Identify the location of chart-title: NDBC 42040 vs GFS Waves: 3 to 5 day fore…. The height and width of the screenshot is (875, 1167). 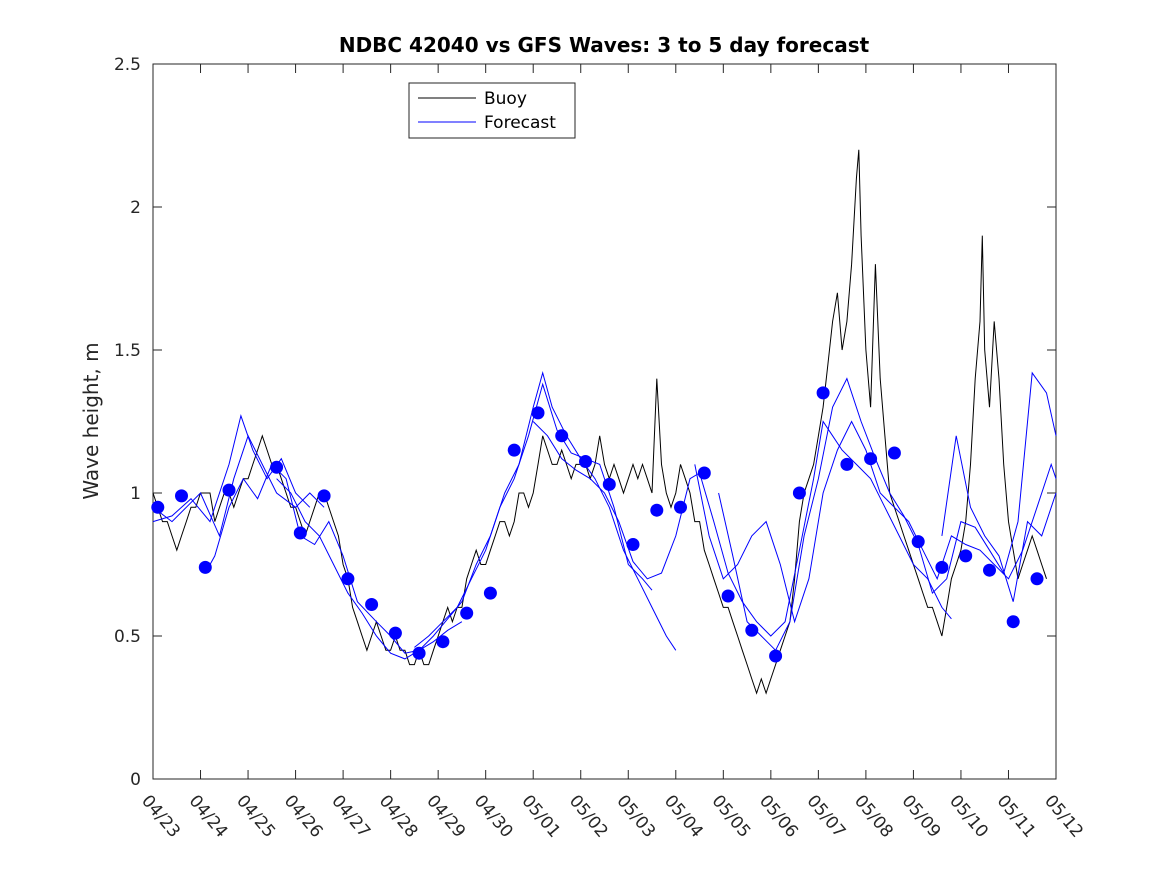
(604, 45).